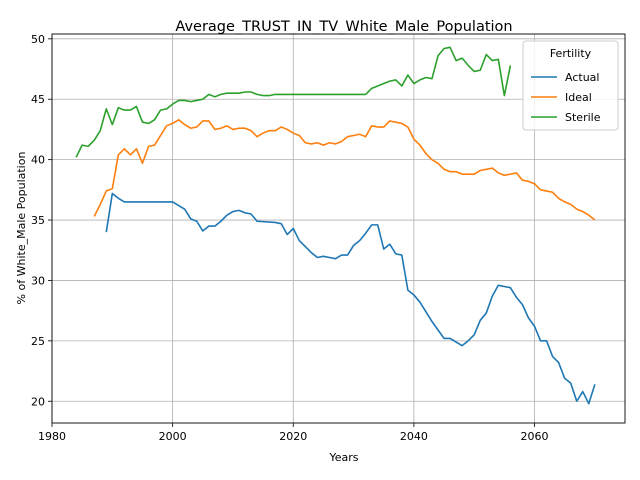 The width and height of the screenshot is (640, 480). Describe the element at coordinates (21, 228) in the screenshot. I see `y-axis-label: % of White_Male Population` at that location.